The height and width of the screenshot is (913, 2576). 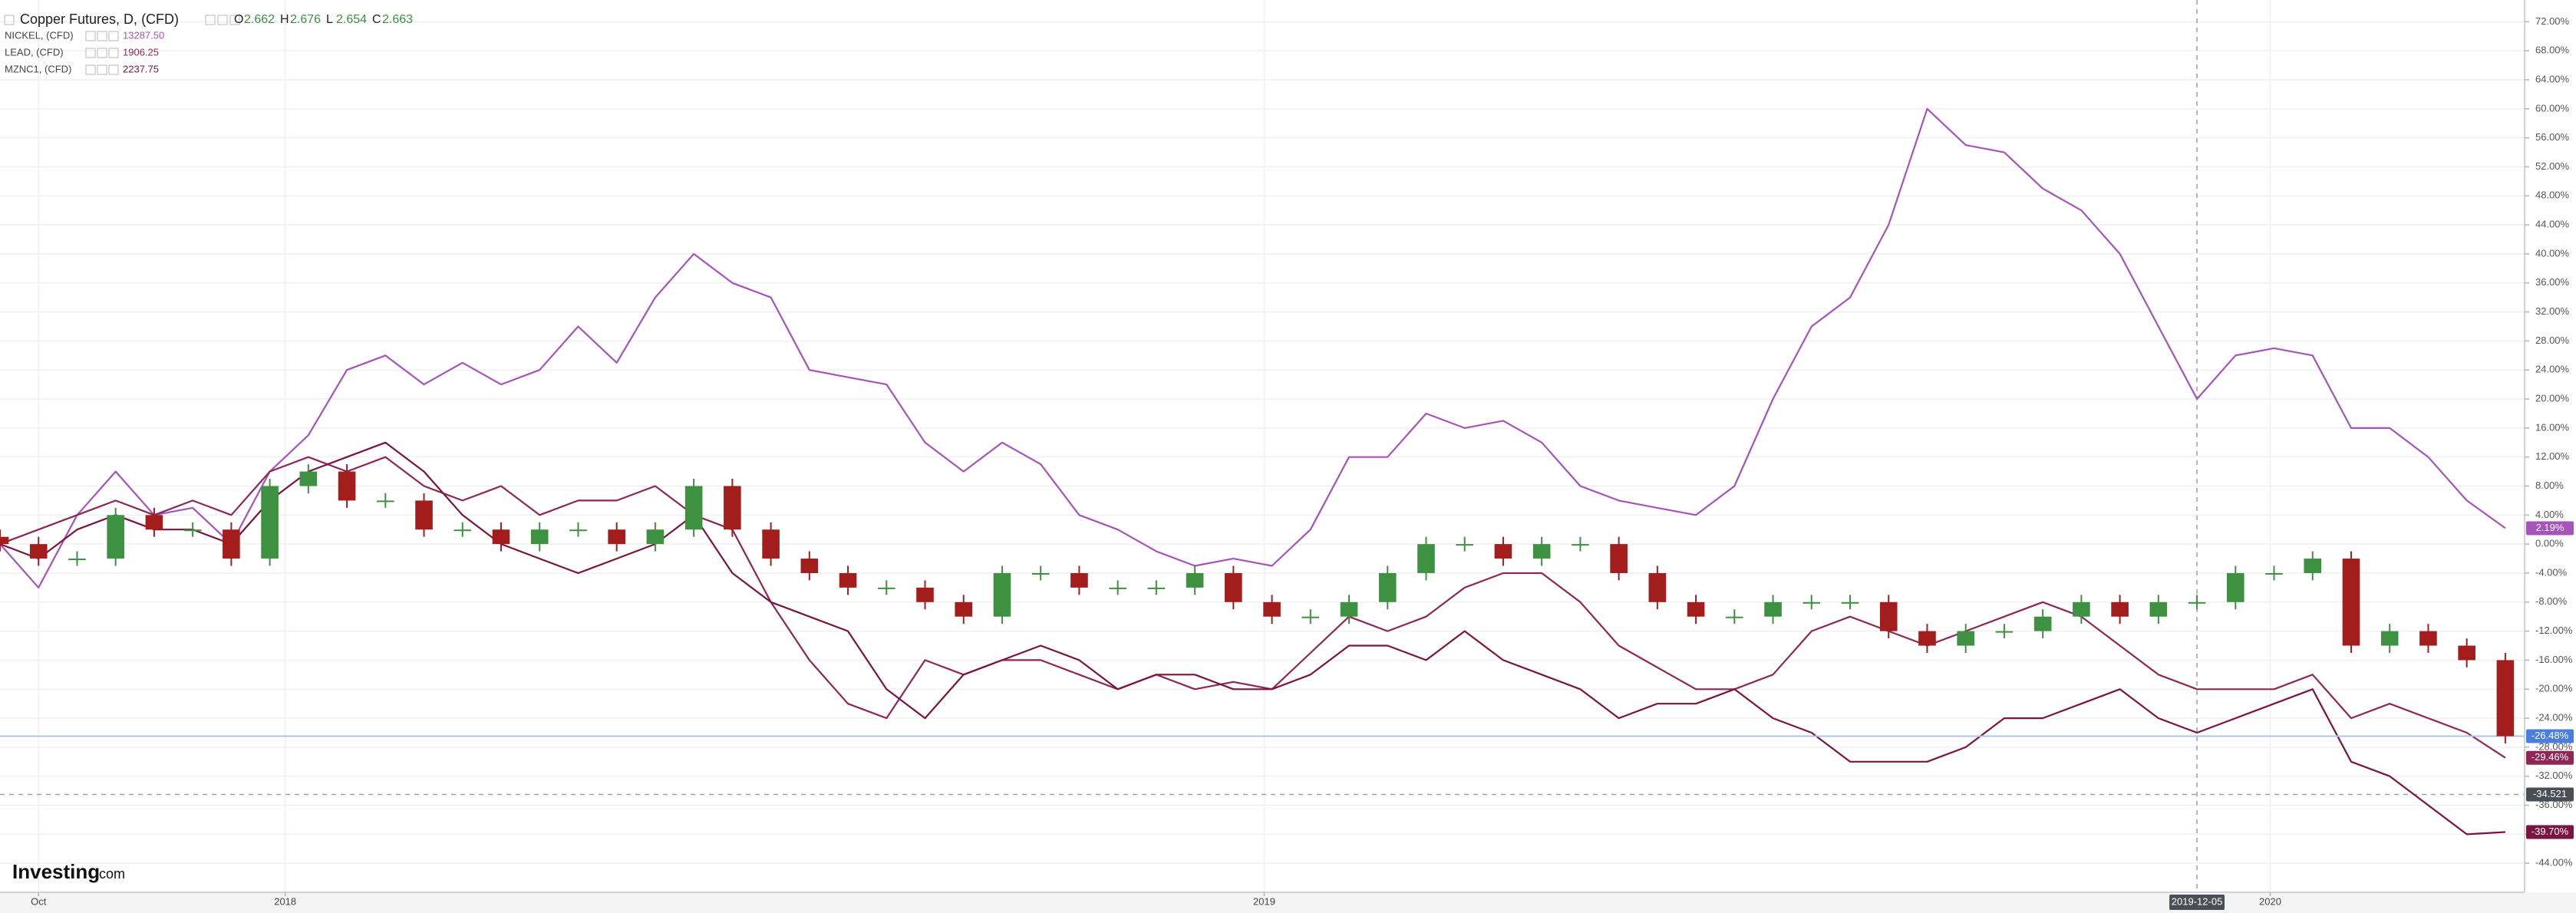 I want to click on legend-price: 2237.75, so click(x=141, y=68).